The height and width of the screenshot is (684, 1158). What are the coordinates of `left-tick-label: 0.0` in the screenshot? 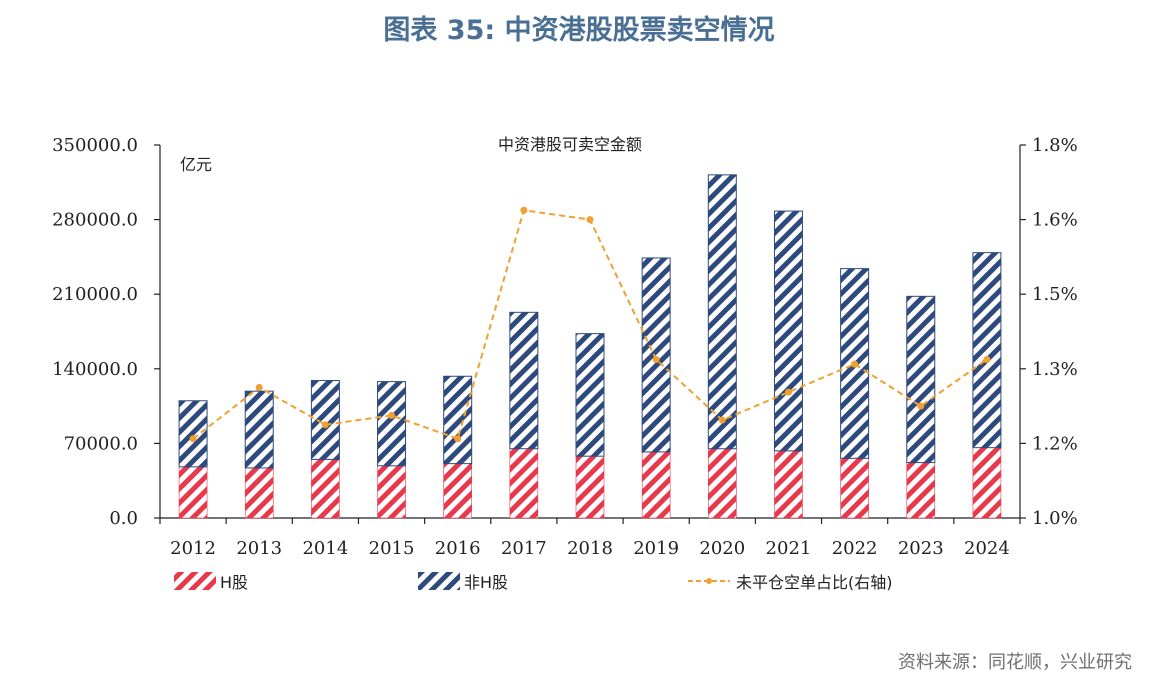 It's located at (123, 518).